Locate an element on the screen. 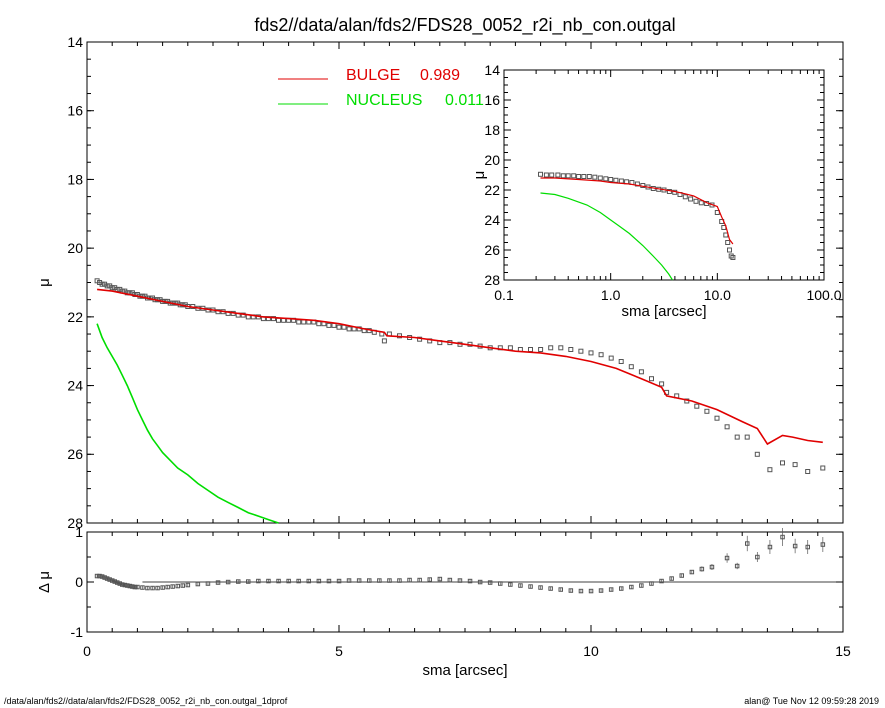 This screenshot has width=885, height=708. y-tick-label: 24 is located at coordinates (75, 385).